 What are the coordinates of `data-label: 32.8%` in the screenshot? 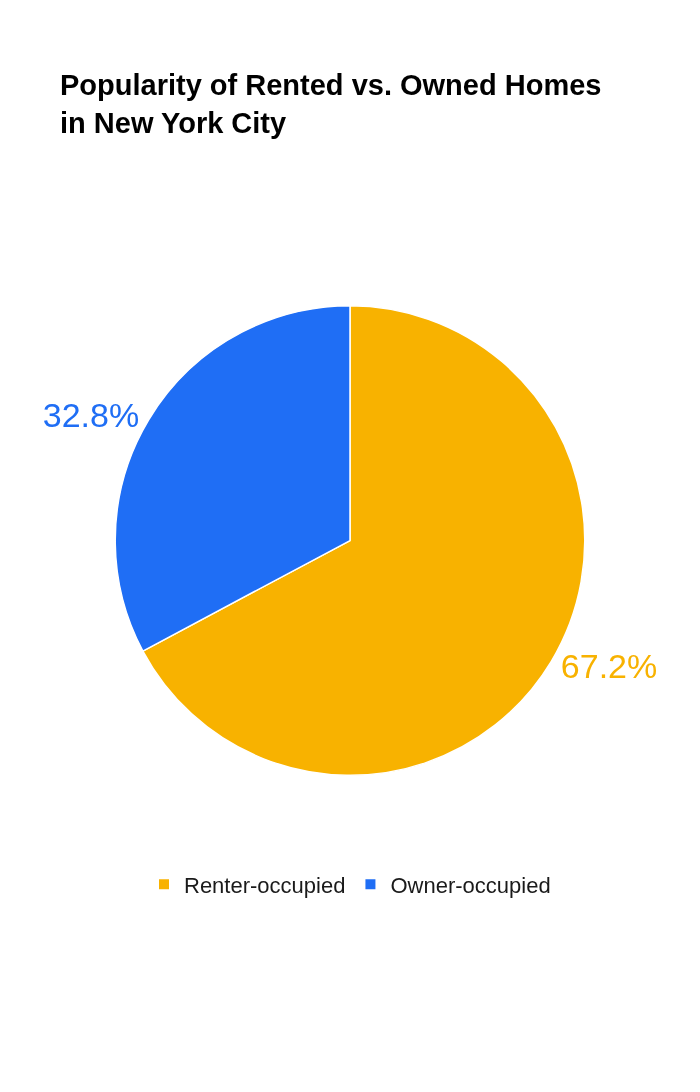 It's located at (91, 414).